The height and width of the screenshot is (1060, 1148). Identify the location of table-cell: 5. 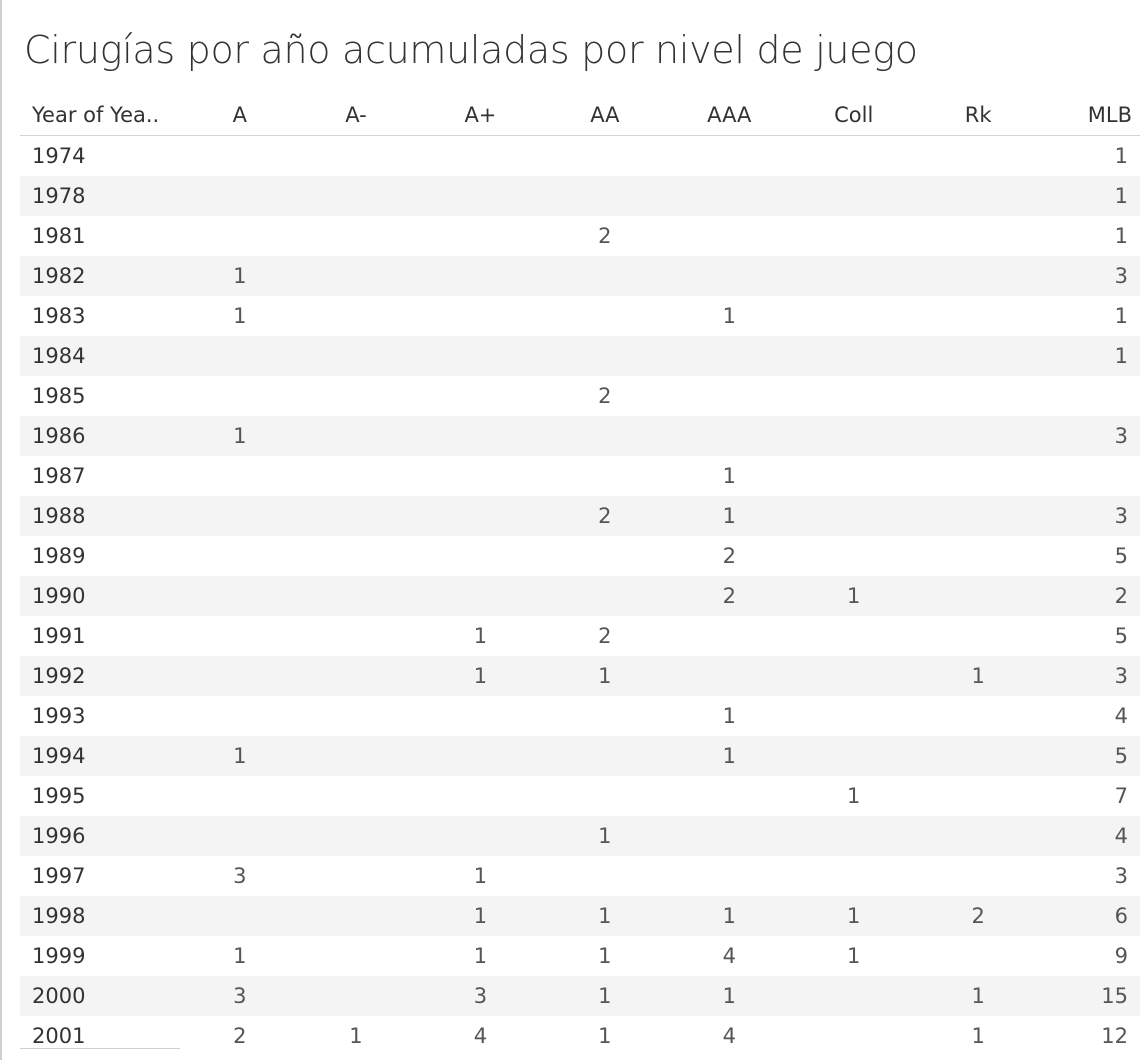
(1121, 636).